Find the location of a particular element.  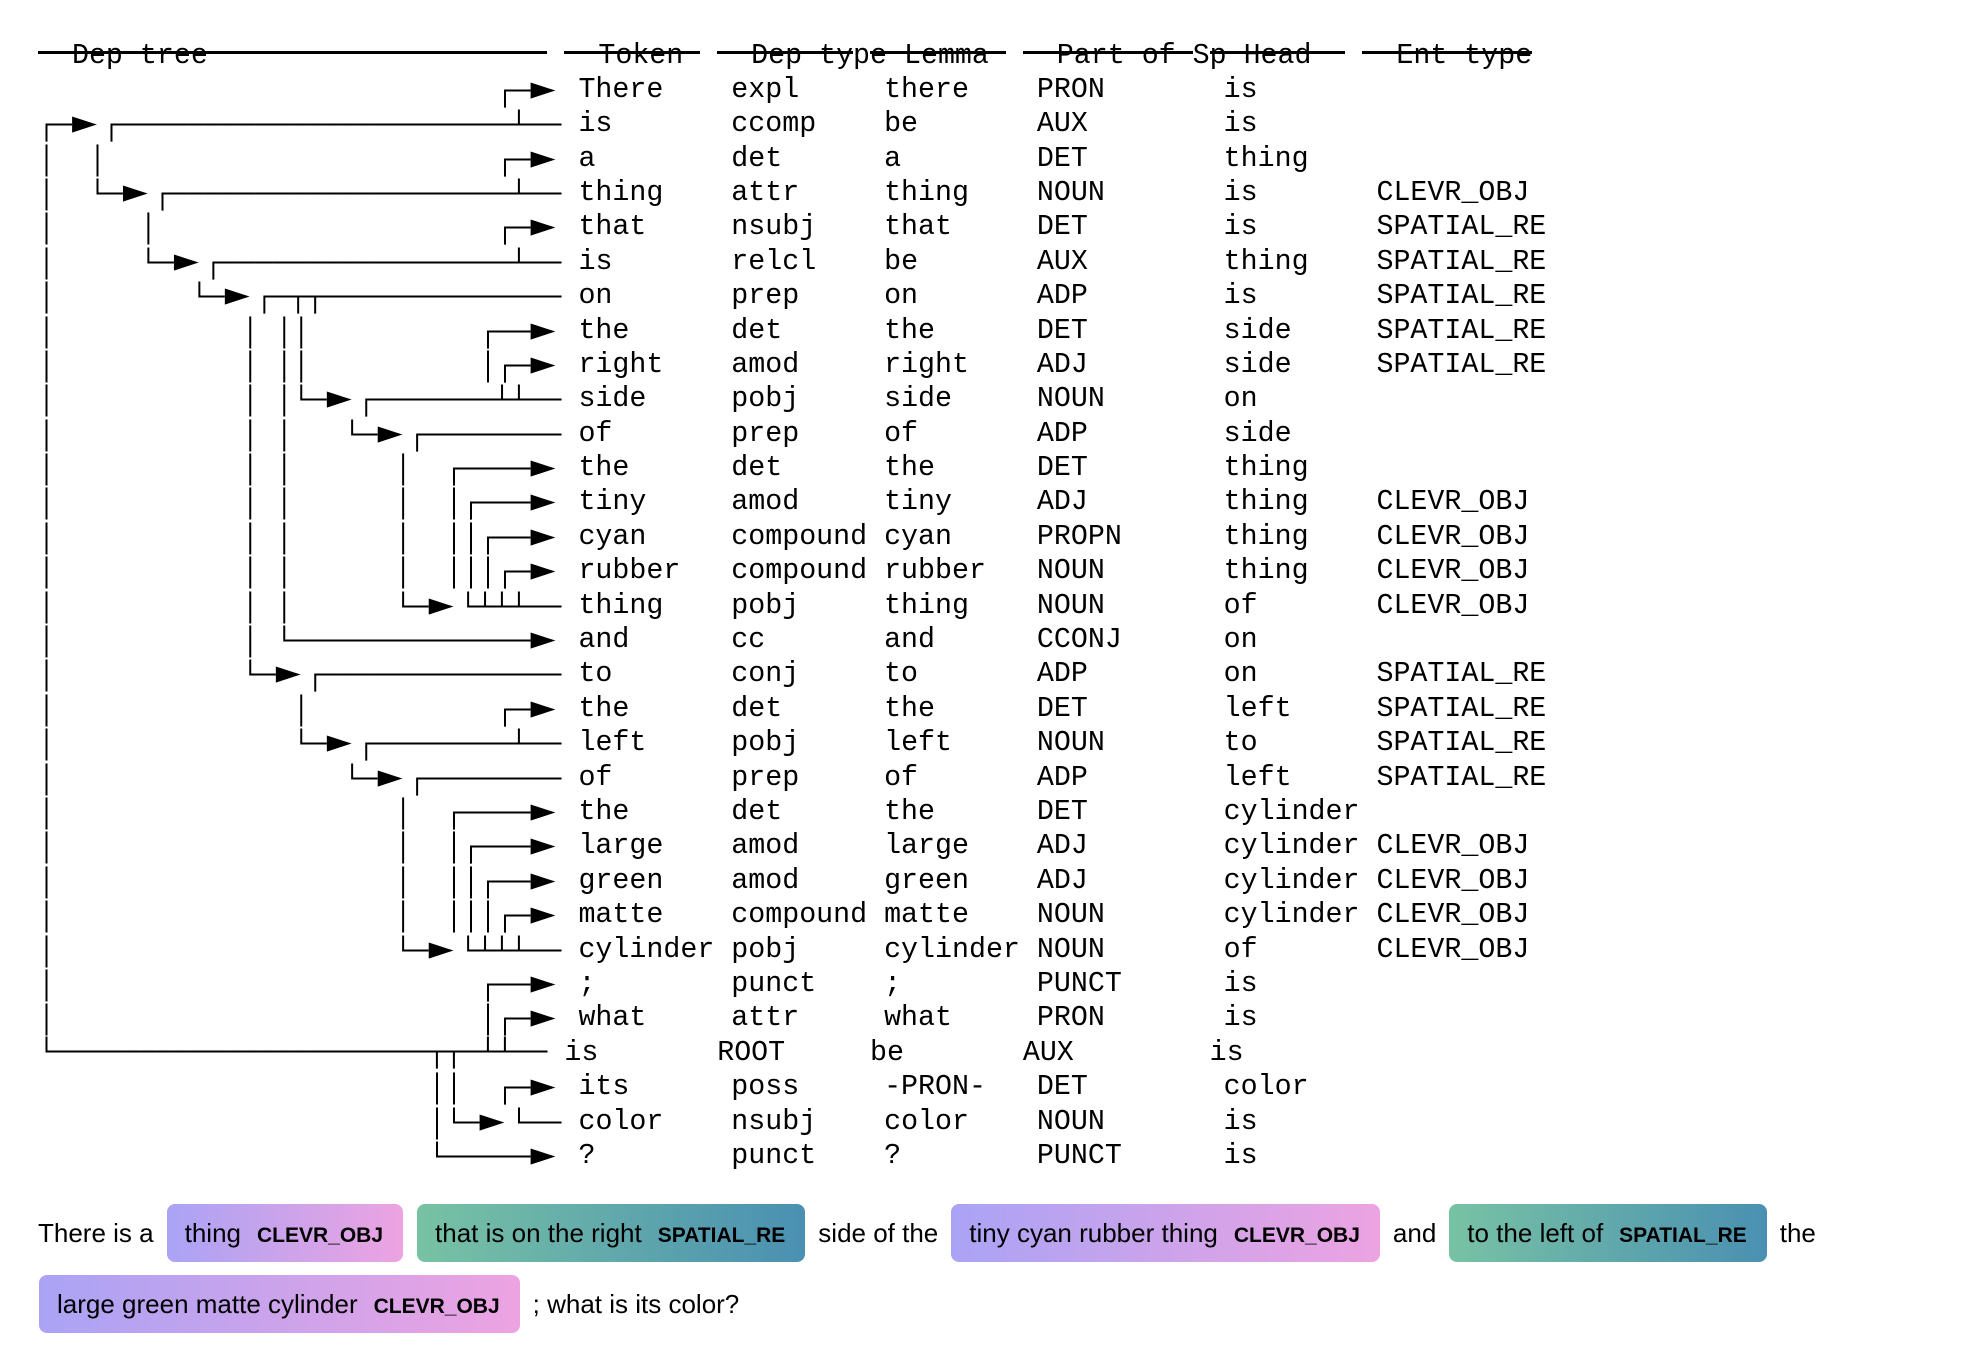

token-cell: a is located at coordinates (587, 158).